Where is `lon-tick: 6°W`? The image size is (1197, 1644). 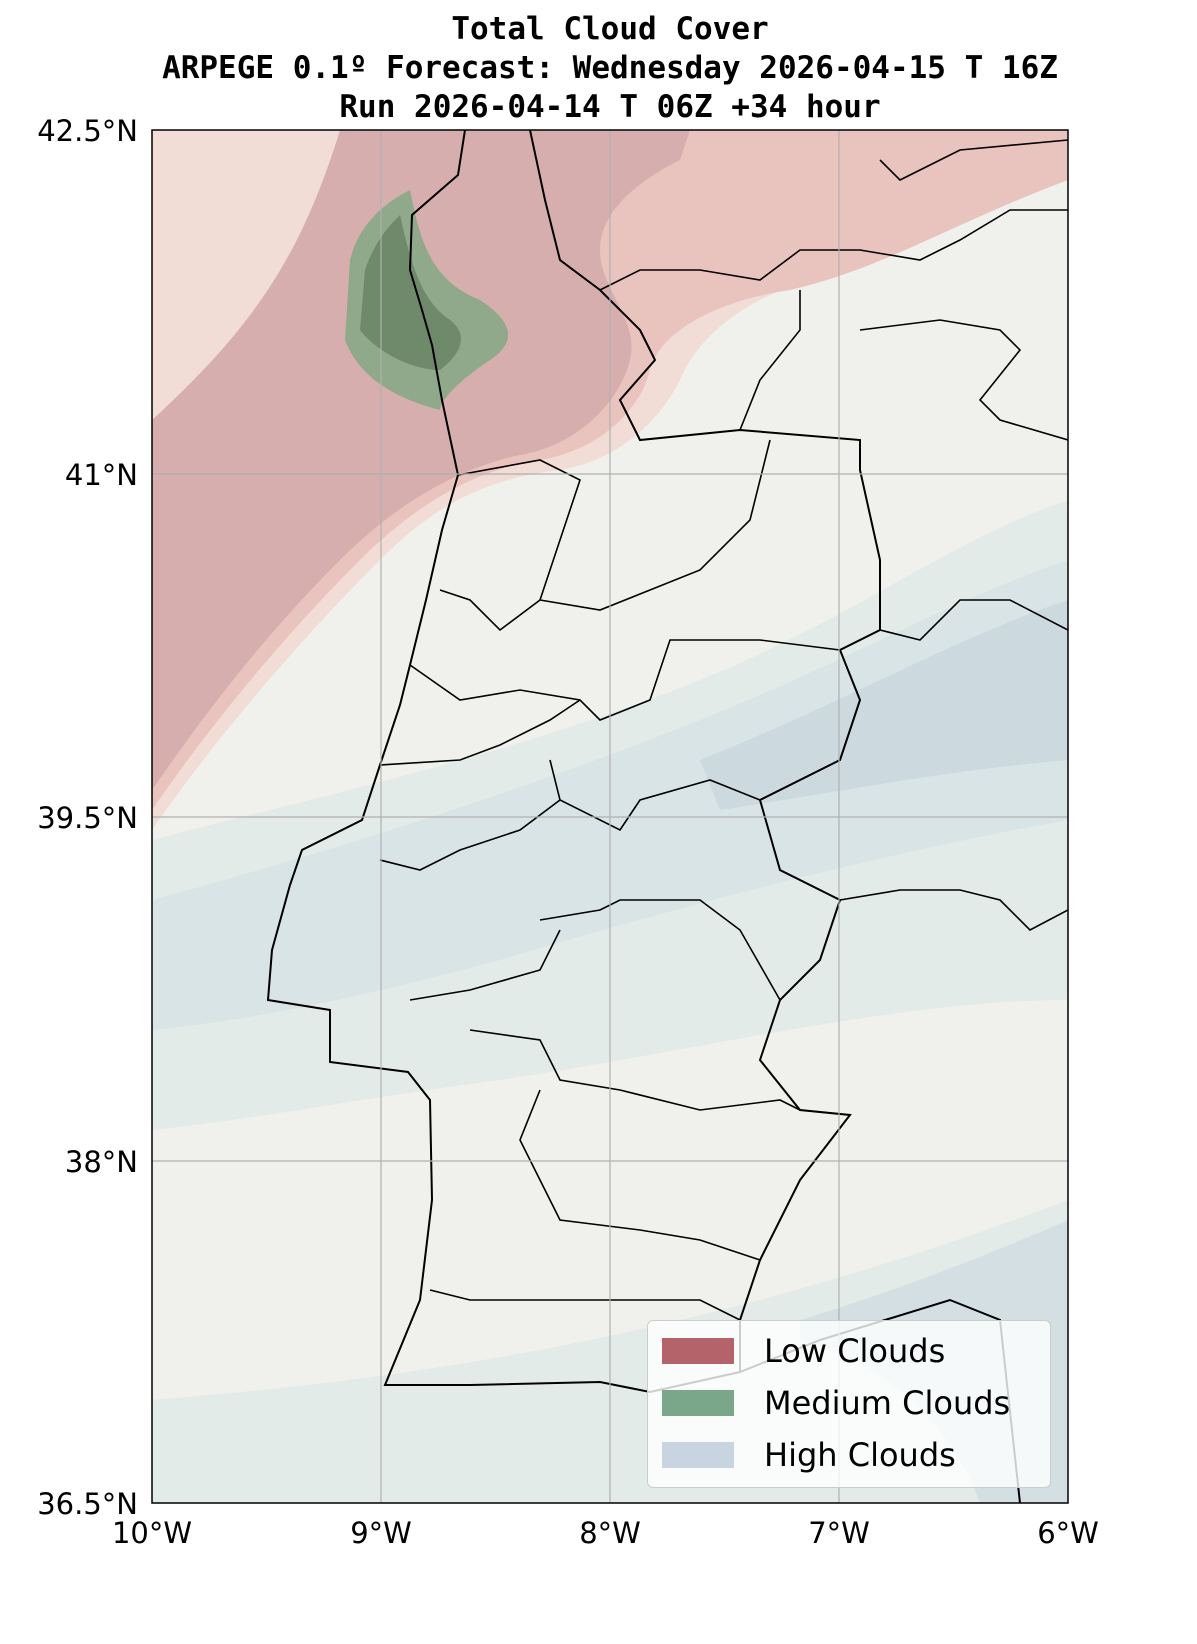 lon-tick: 6°W is located at coordinates (1068, 1533).